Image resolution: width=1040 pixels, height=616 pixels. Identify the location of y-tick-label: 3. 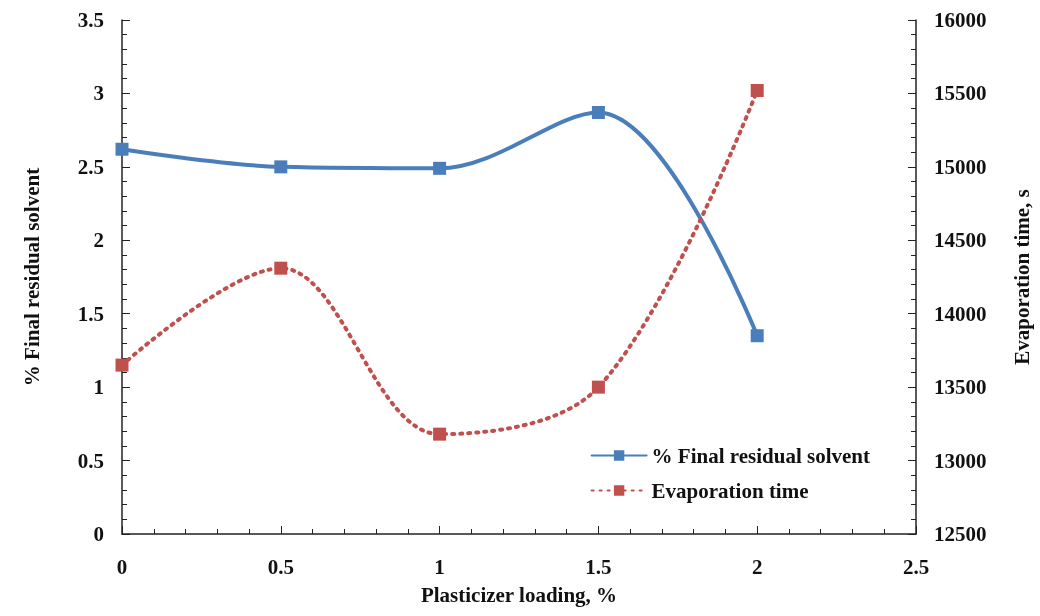
(98, 93).